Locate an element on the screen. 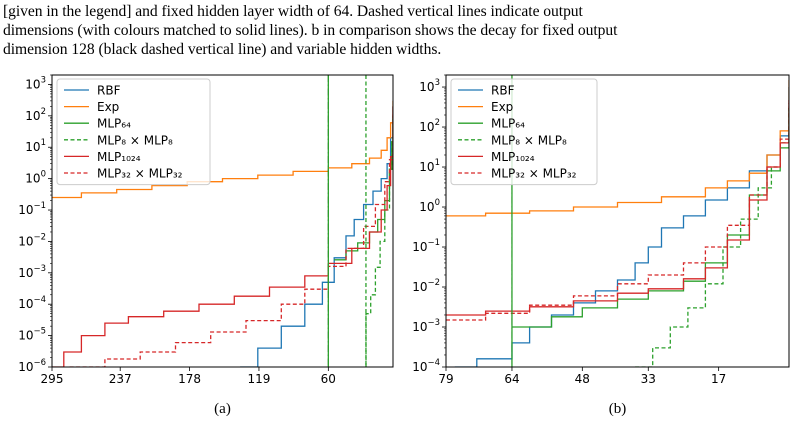 This screenshot has height=424, width=804. panel-label: (a) is located at coordinates (222, 409).